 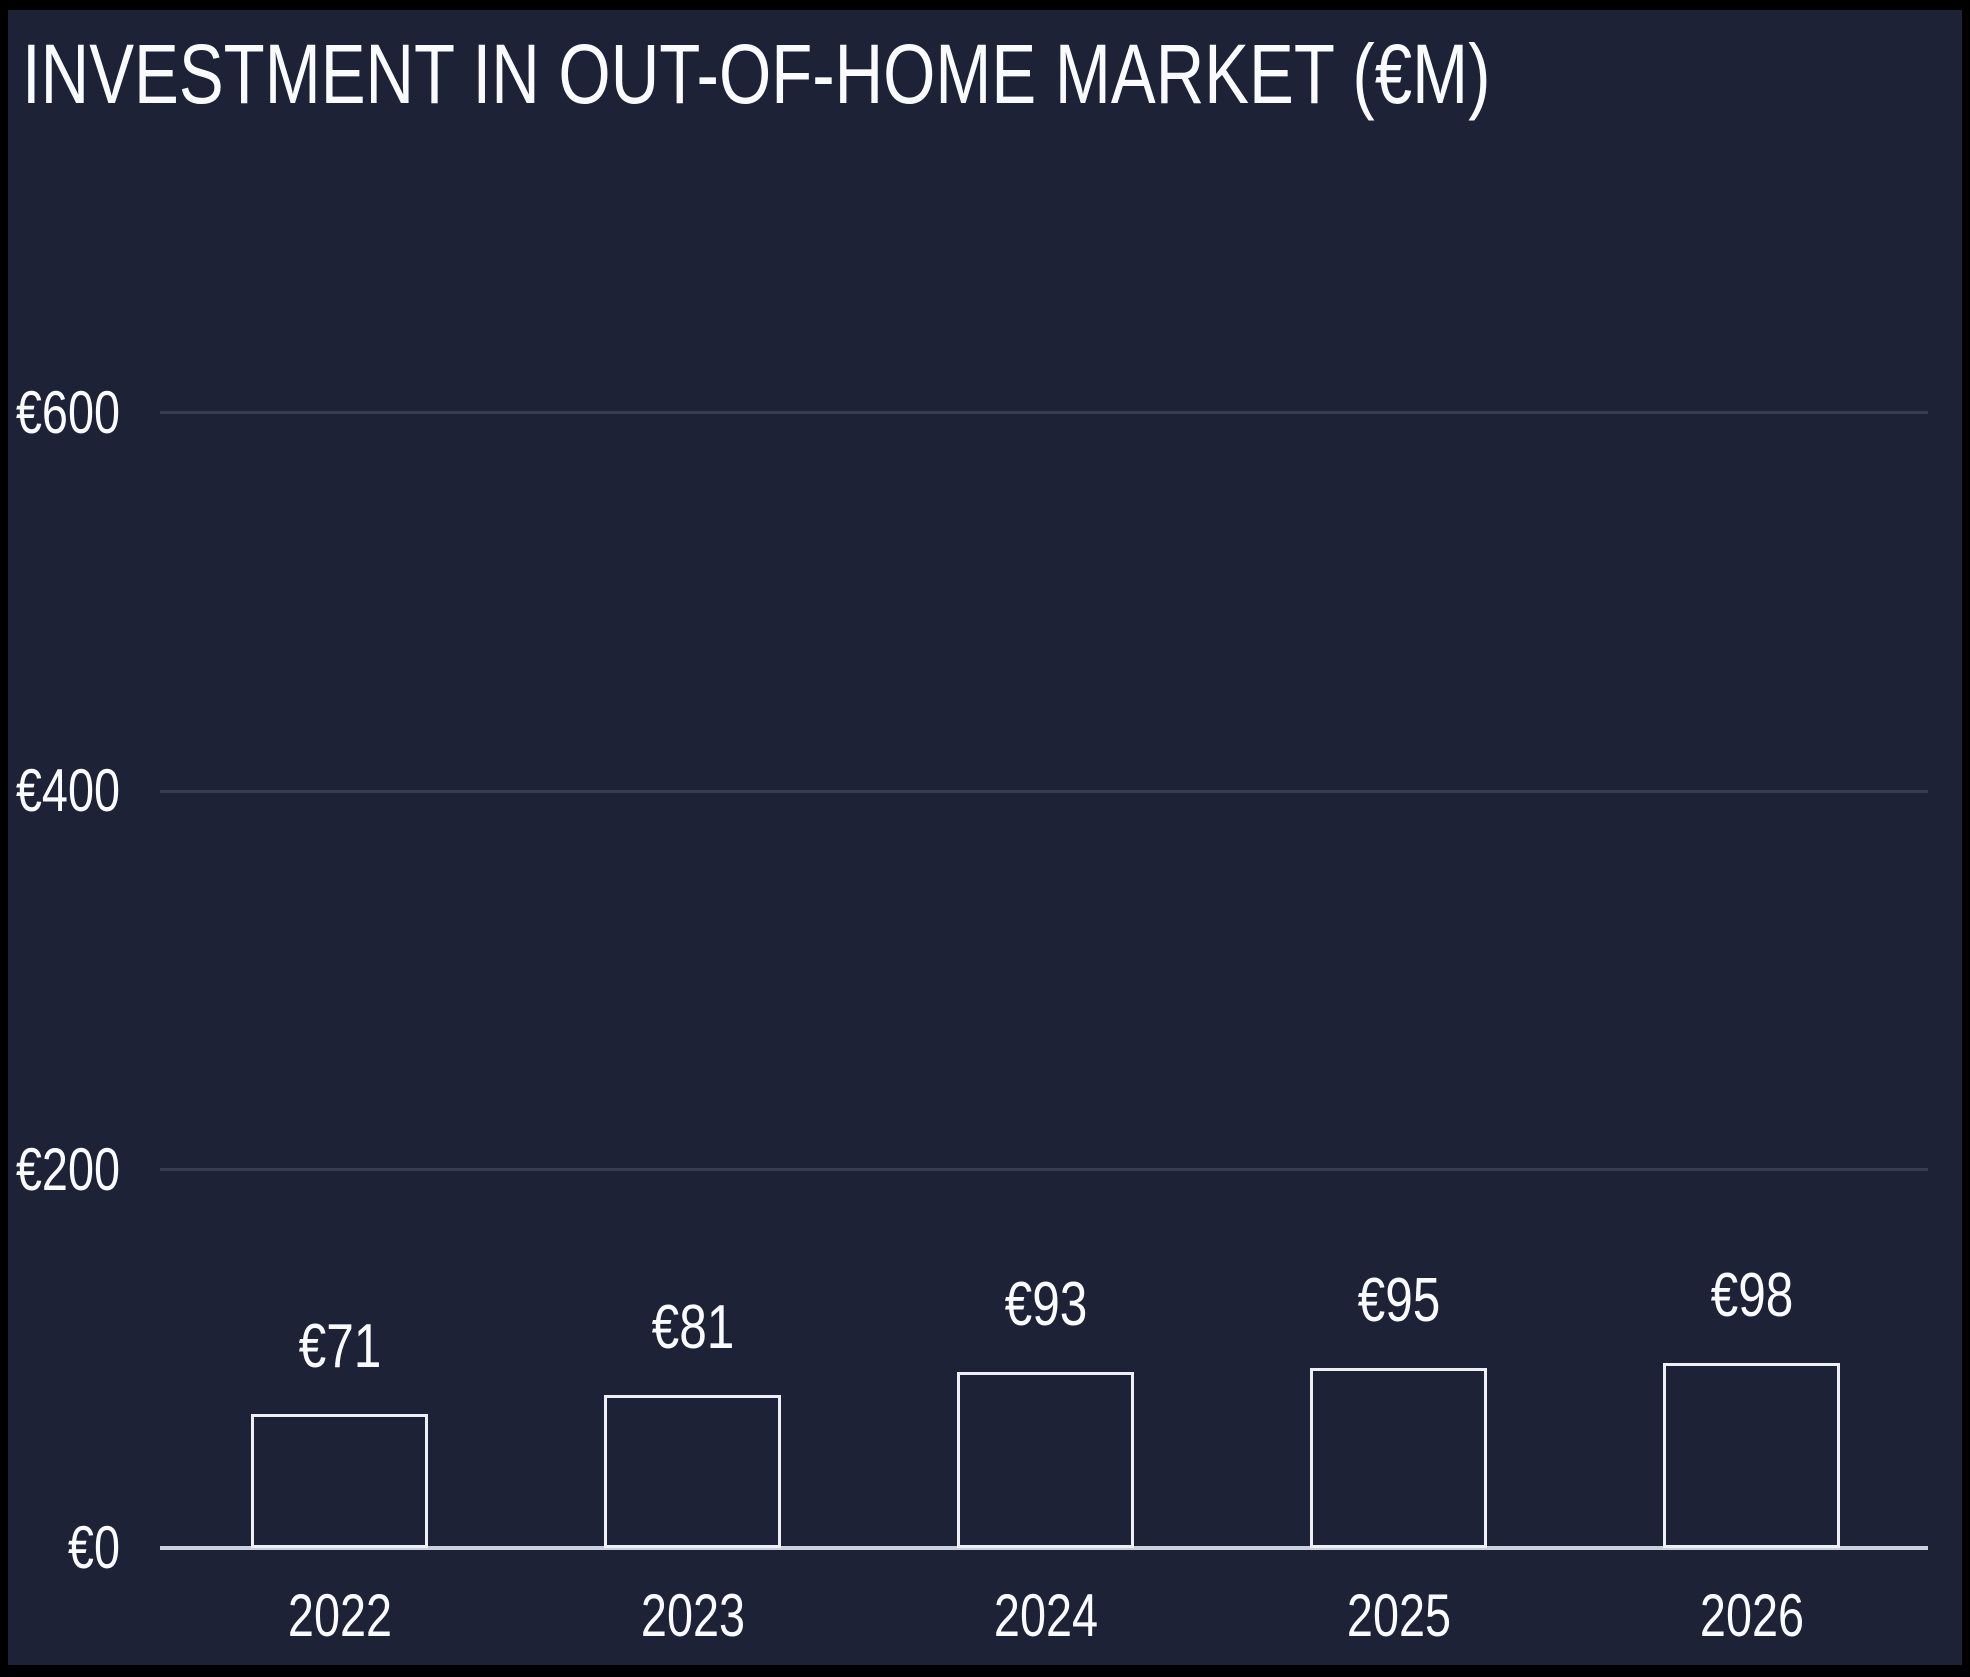 I want to click on bar-2025, so click(x=1398, y=1458).